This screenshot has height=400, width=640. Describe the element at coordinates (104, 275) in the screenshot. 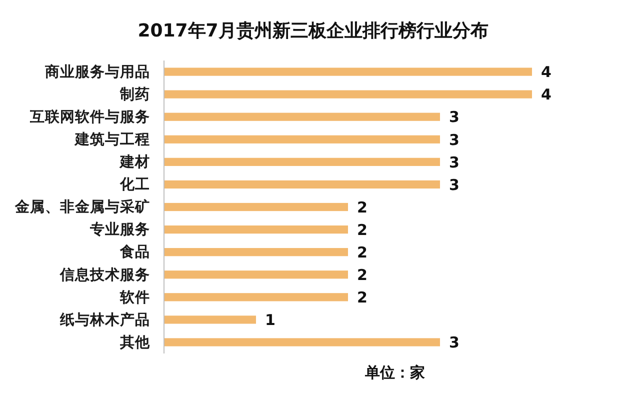

I see `y-tick-label: 信息技术服务` at that location.